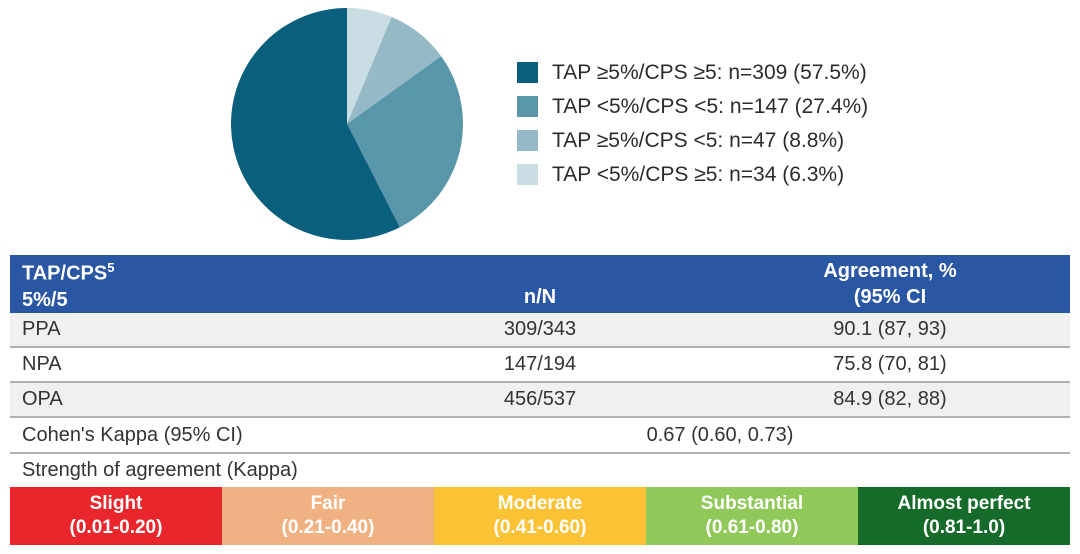  I want to click on row-agreement-value: 75.8 (70, 81), so click(890, 364).